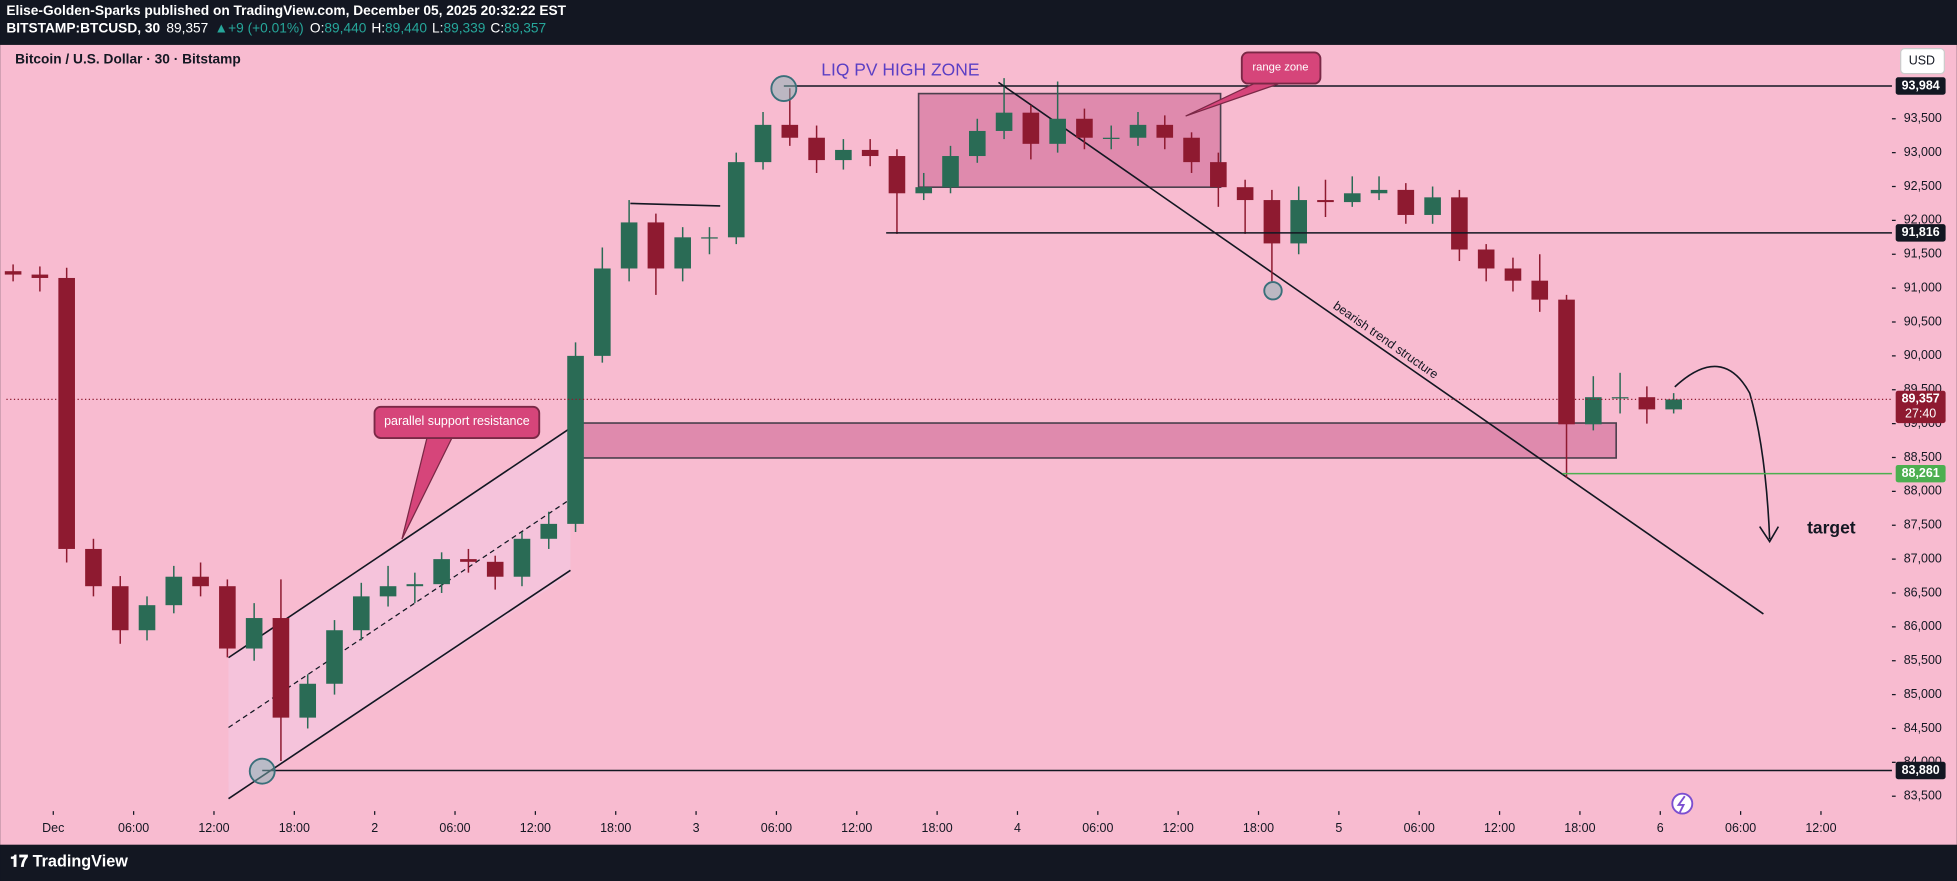 The width and height of the screenshot is (1957, 881). I want to click on x-tick-label: 2, so click(374, 828).